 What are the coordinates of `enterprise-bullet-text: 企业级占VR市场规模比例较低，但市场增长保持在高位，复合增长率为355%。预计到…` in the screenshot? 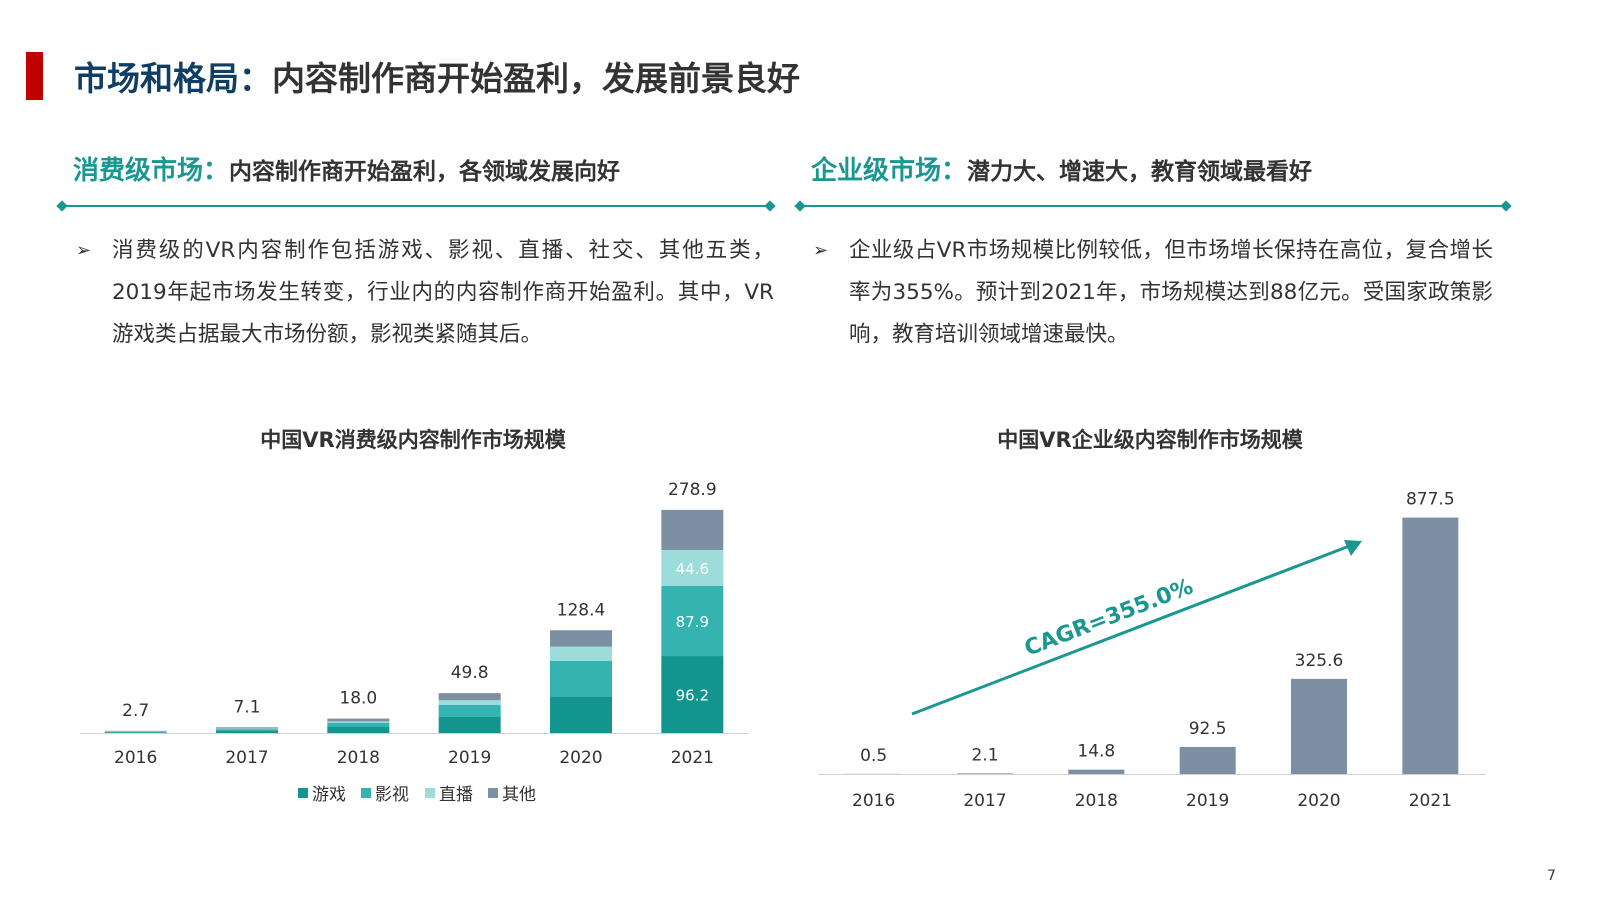 It's located at (1171, 292).